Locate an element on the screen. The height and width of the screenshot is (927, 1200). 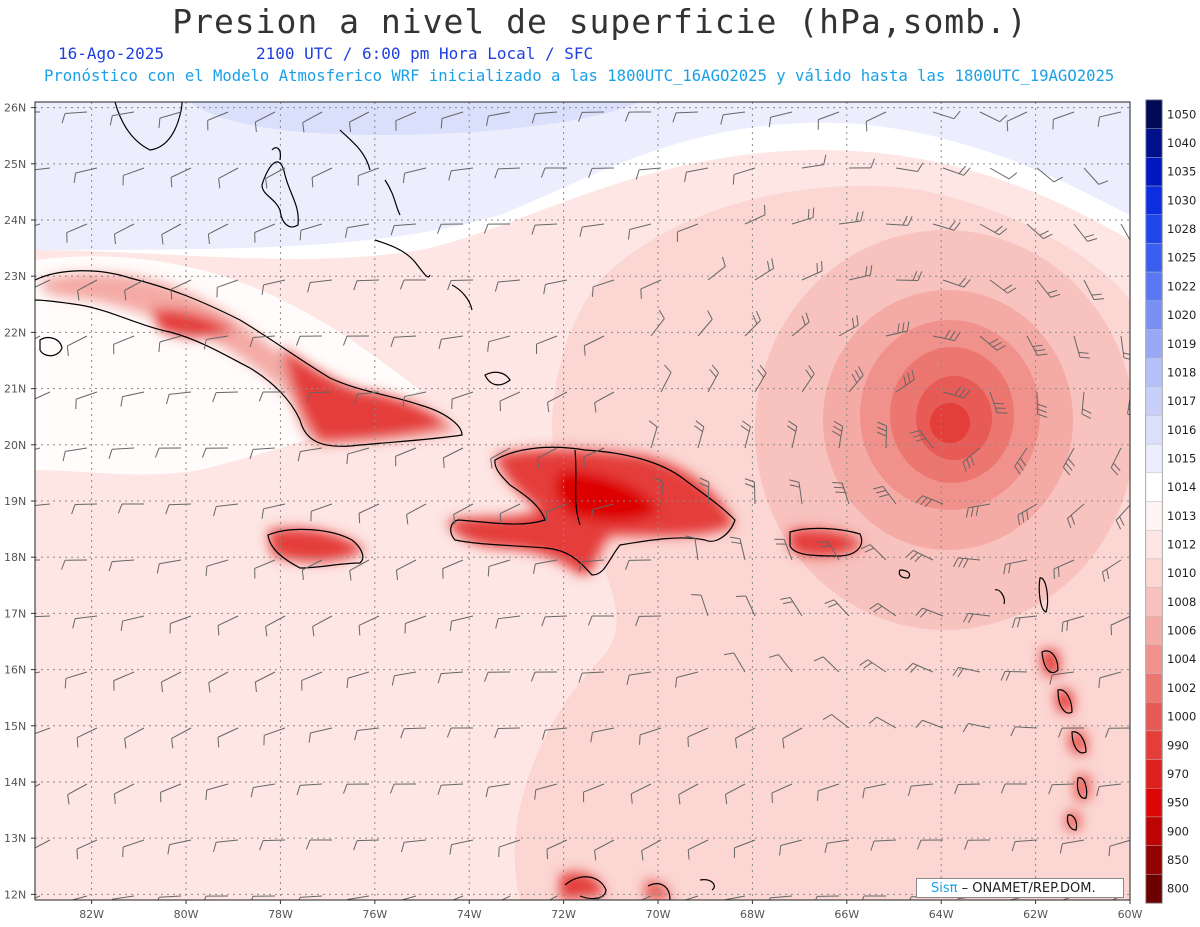
colorbar-label: 1015 is located at coordinates (1181, 458).